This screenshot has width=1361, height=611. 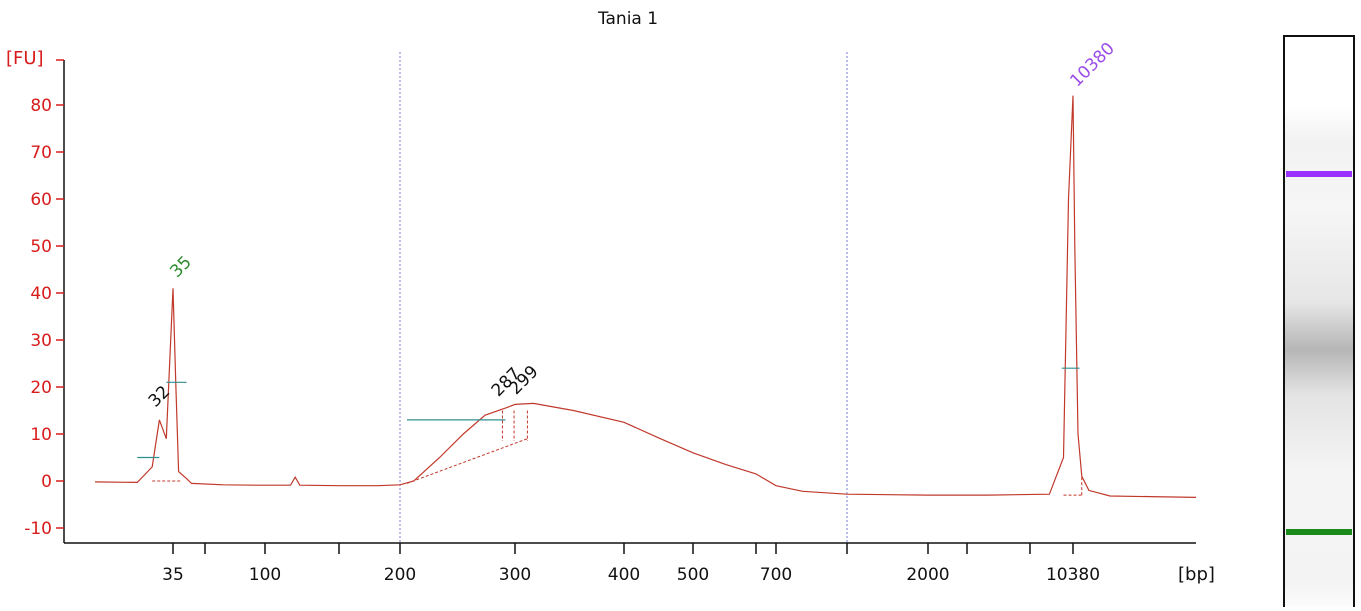 I want to click on y-unit-label: [FU], so click(x=25, y=58).